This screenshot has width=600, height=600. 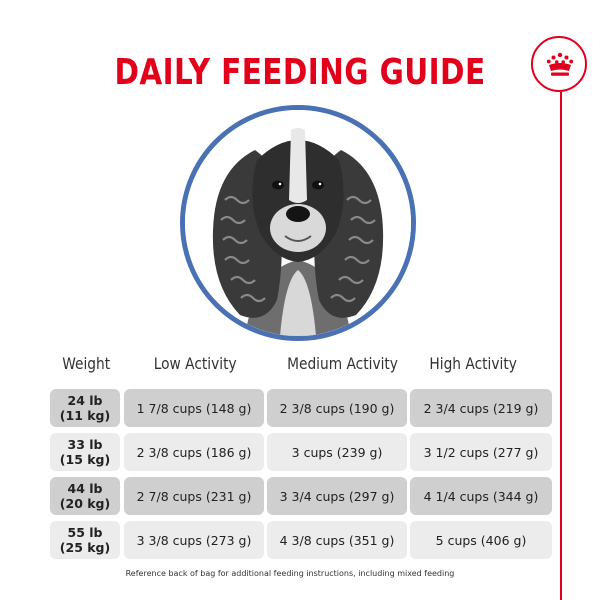 I want to click on weight-cell: 24 lb (11 kg), so click(x=85, y=408).